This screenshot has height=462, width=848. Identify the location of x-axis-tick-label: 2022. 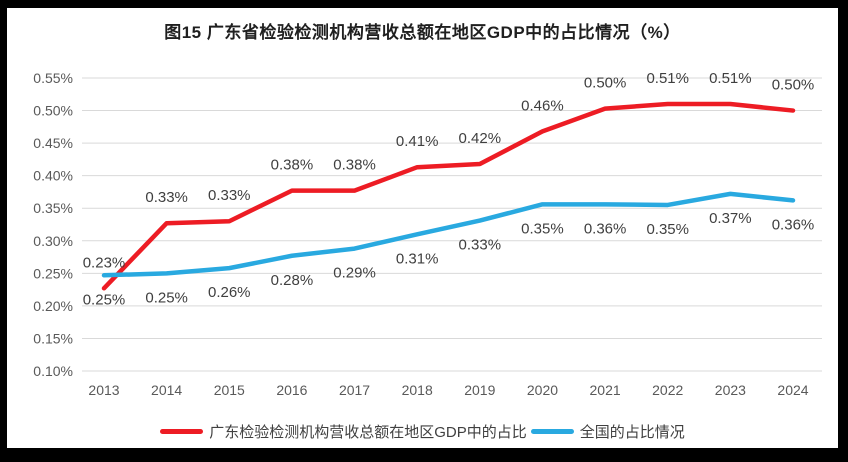
(667, 390).